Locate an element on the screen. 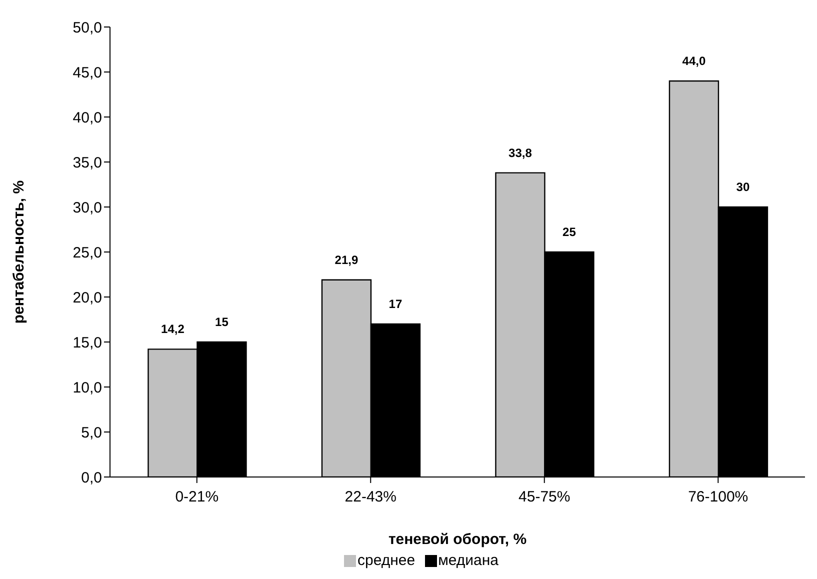 The width and height of the screenshot is (817, 579). y-tick-label: 30,0 is located at coordinates (87, 207).